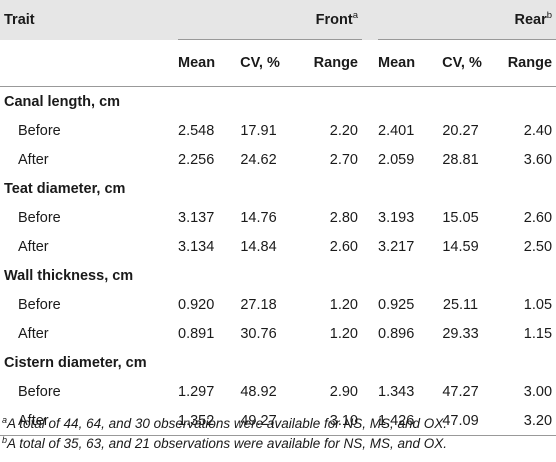 The image size is (556, 462). I want to click on value-cell: 47.27, so click(460, 392).